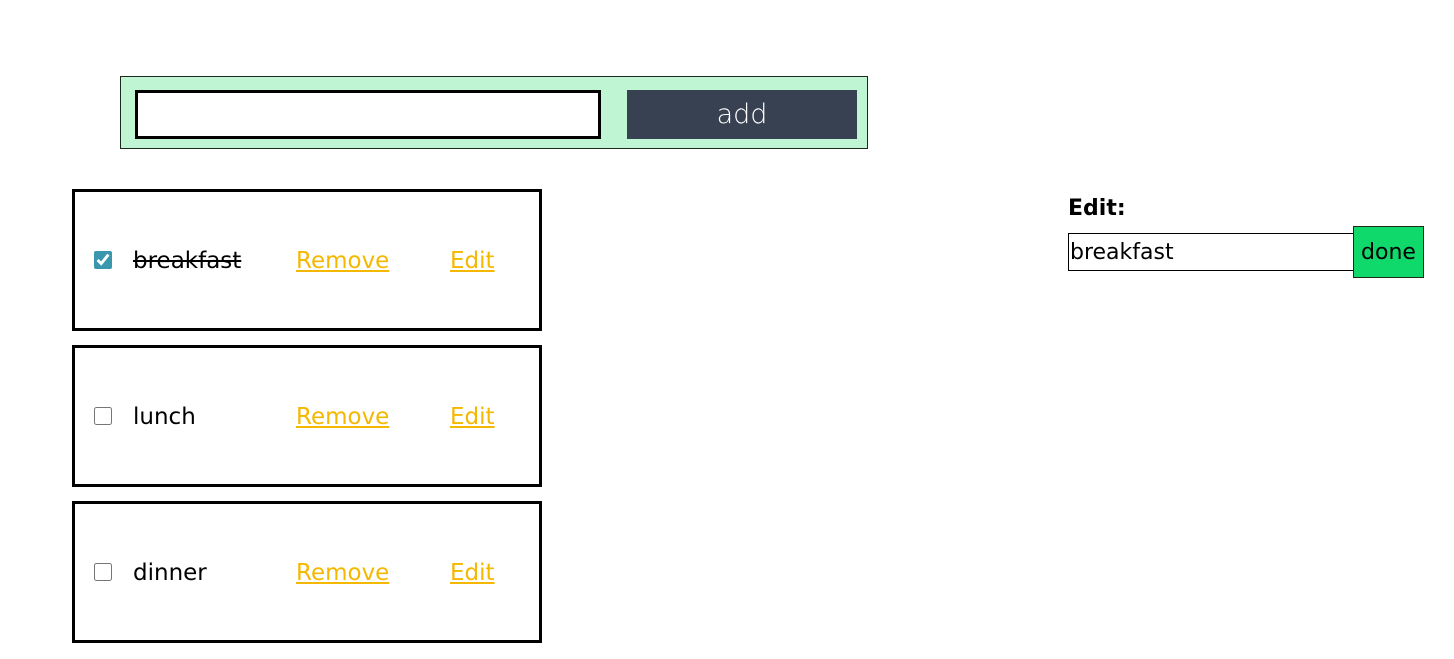 The image size is (1454, 659). Describe the element at coordinates (368, 114) in the screenshot. I see `new-todo-input` at that location.